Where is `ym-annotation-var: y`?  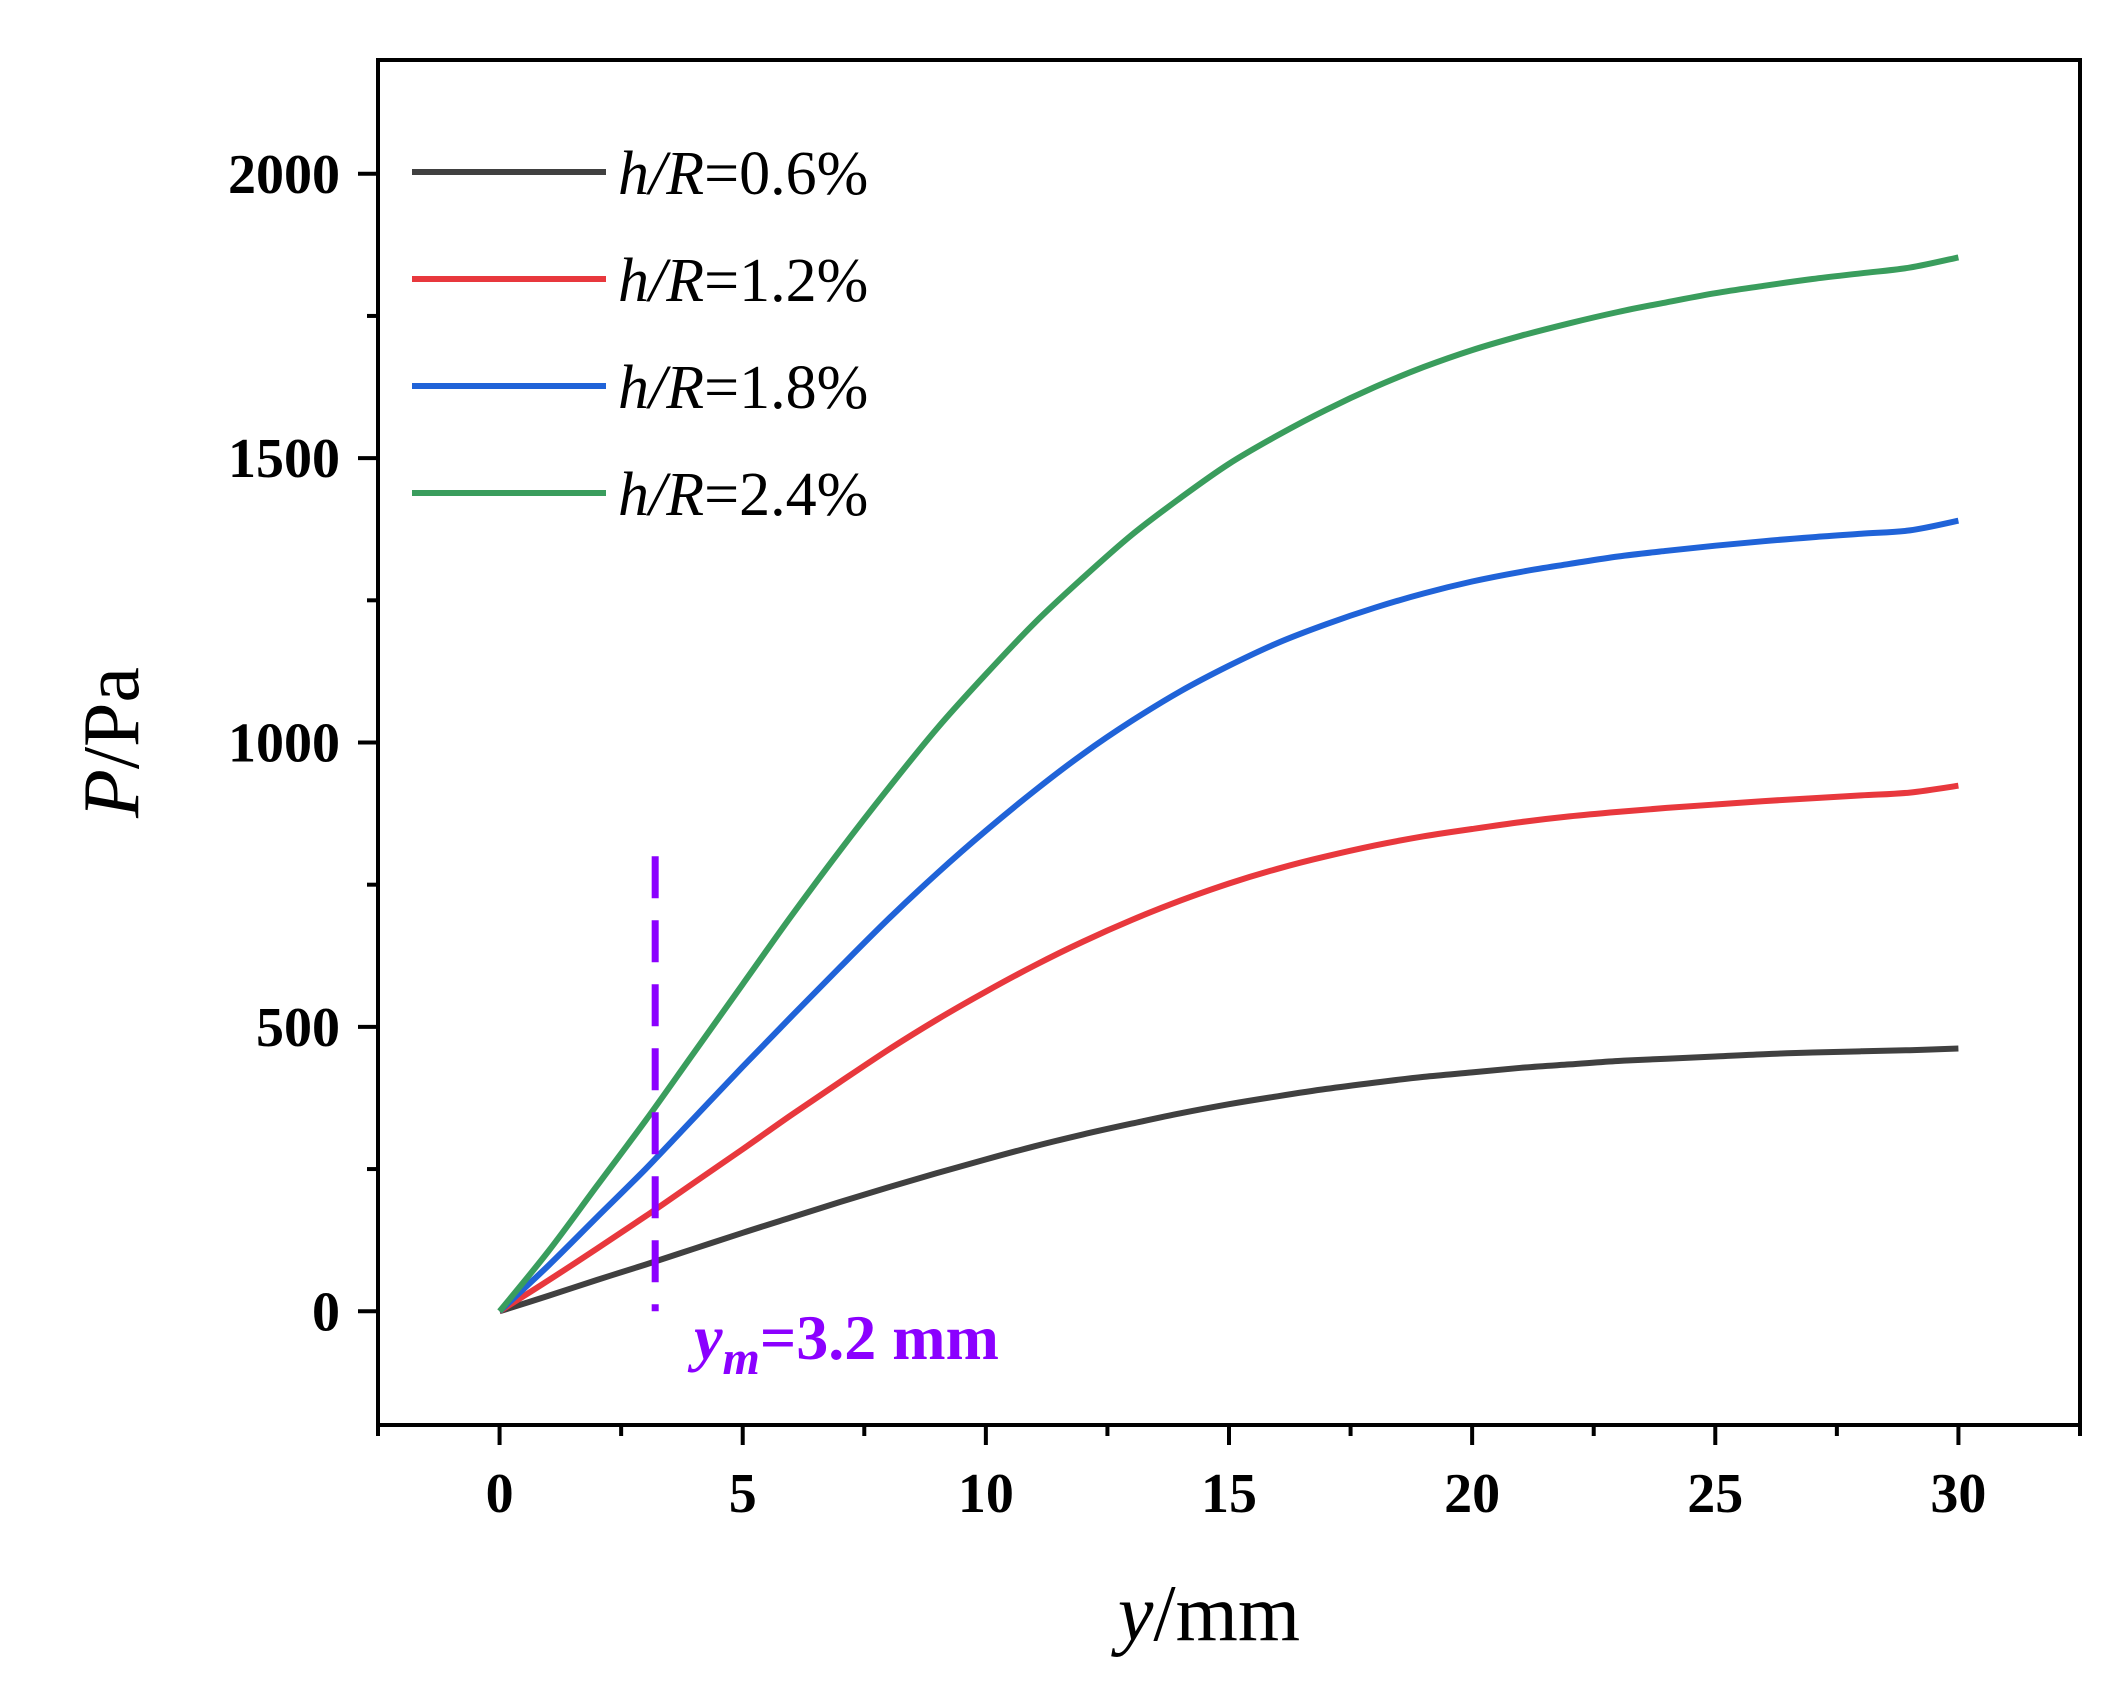
ym-annotation-var: y is located at coordinates (705, 1337).